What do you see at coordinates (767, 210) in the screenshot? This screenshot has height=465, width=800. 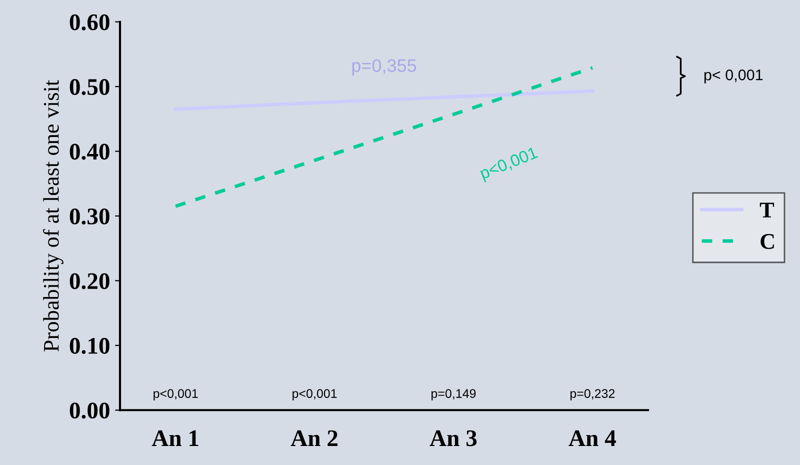 I see `legend-label: T` at bounding box center [767, 210].